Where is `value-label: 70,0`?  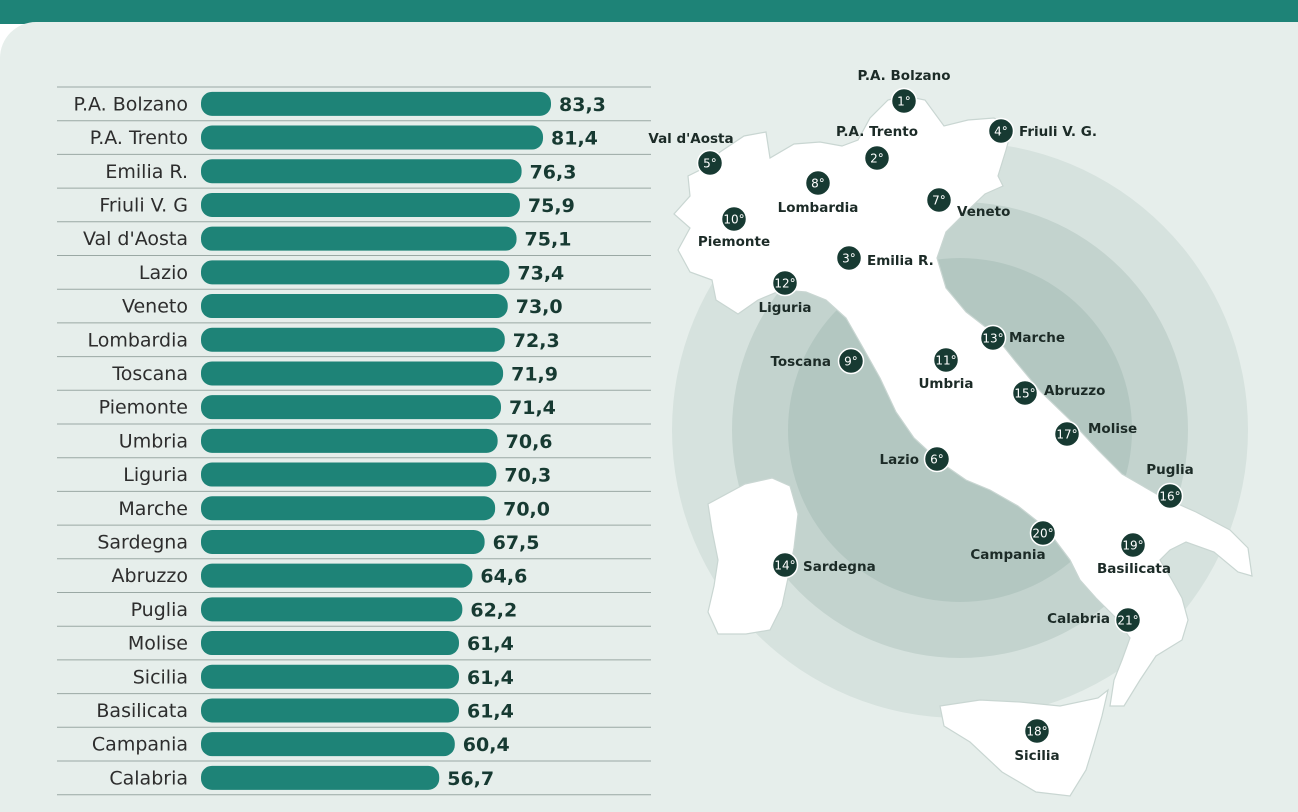
value-label: 70,0 is located at coordinates (526, 509).